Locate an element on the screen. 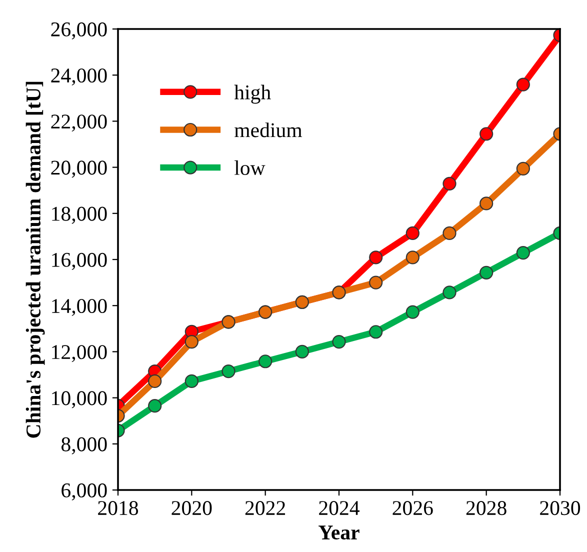 The image size is (587, 552). y-tick-label: 24,000 is located at coordinates (79, 77).